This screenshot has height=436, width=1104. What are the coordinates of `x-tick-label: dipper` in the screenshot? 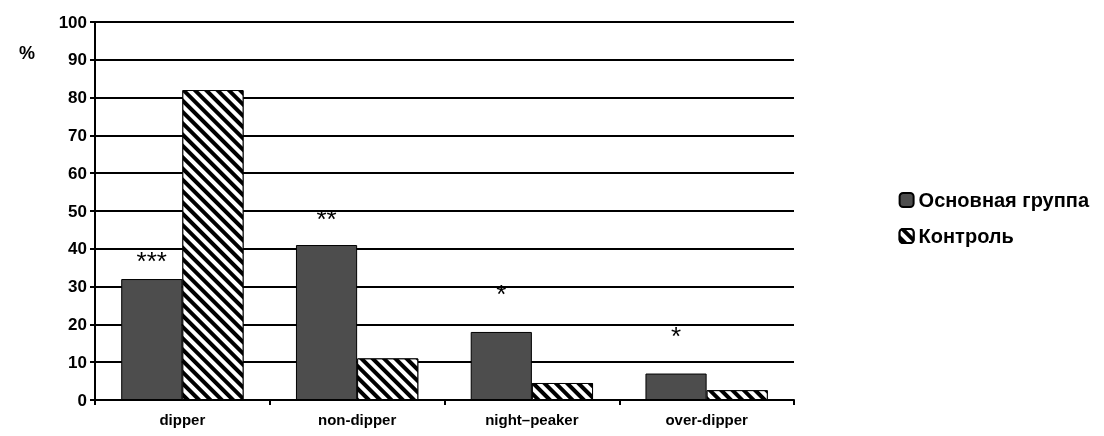 It's located at (182, 419).